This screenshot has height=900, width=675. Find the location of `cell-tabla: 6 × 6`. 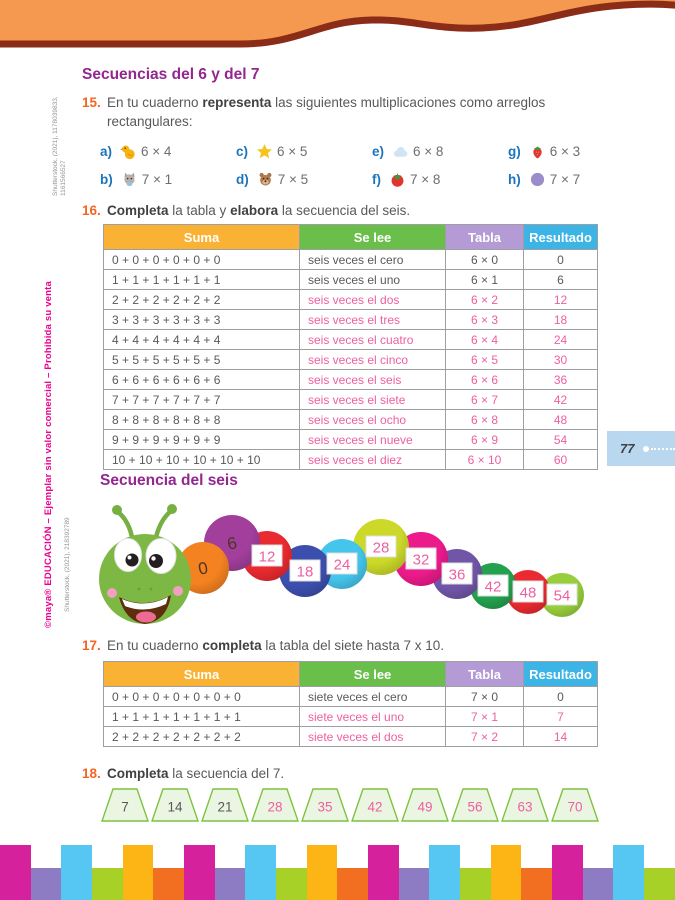

cell-tabla: 6 × 6 is located at coordinates (484, 379).